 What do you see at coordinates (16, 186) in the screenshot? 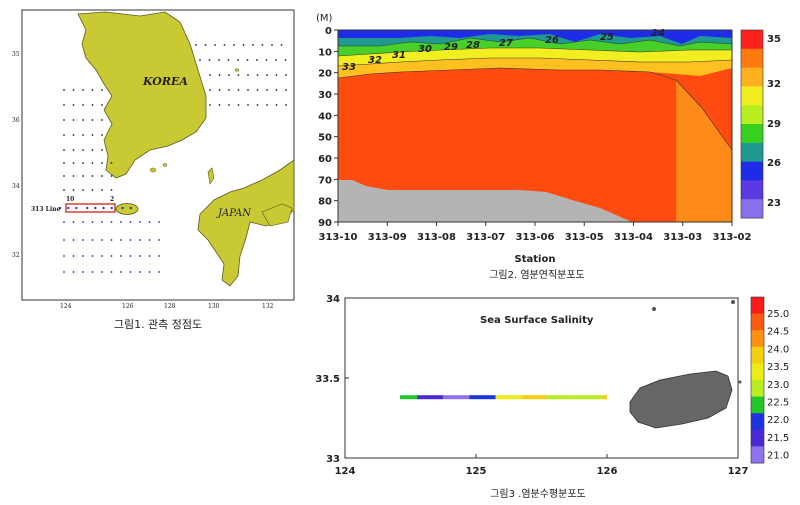
I see `lat-tick: 34` at bounding box center [16, 186].